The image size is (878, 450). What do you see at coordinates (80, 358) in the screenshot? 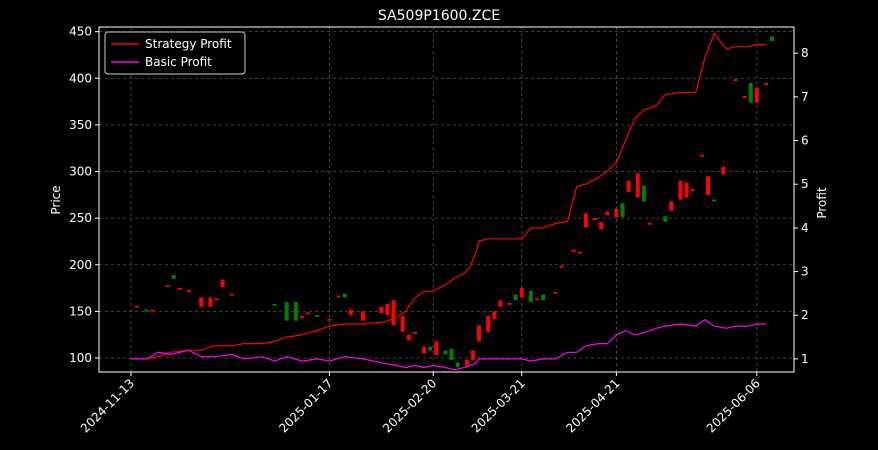
I see `y-tick-label-left: 100` at bounding box center [80, 358].